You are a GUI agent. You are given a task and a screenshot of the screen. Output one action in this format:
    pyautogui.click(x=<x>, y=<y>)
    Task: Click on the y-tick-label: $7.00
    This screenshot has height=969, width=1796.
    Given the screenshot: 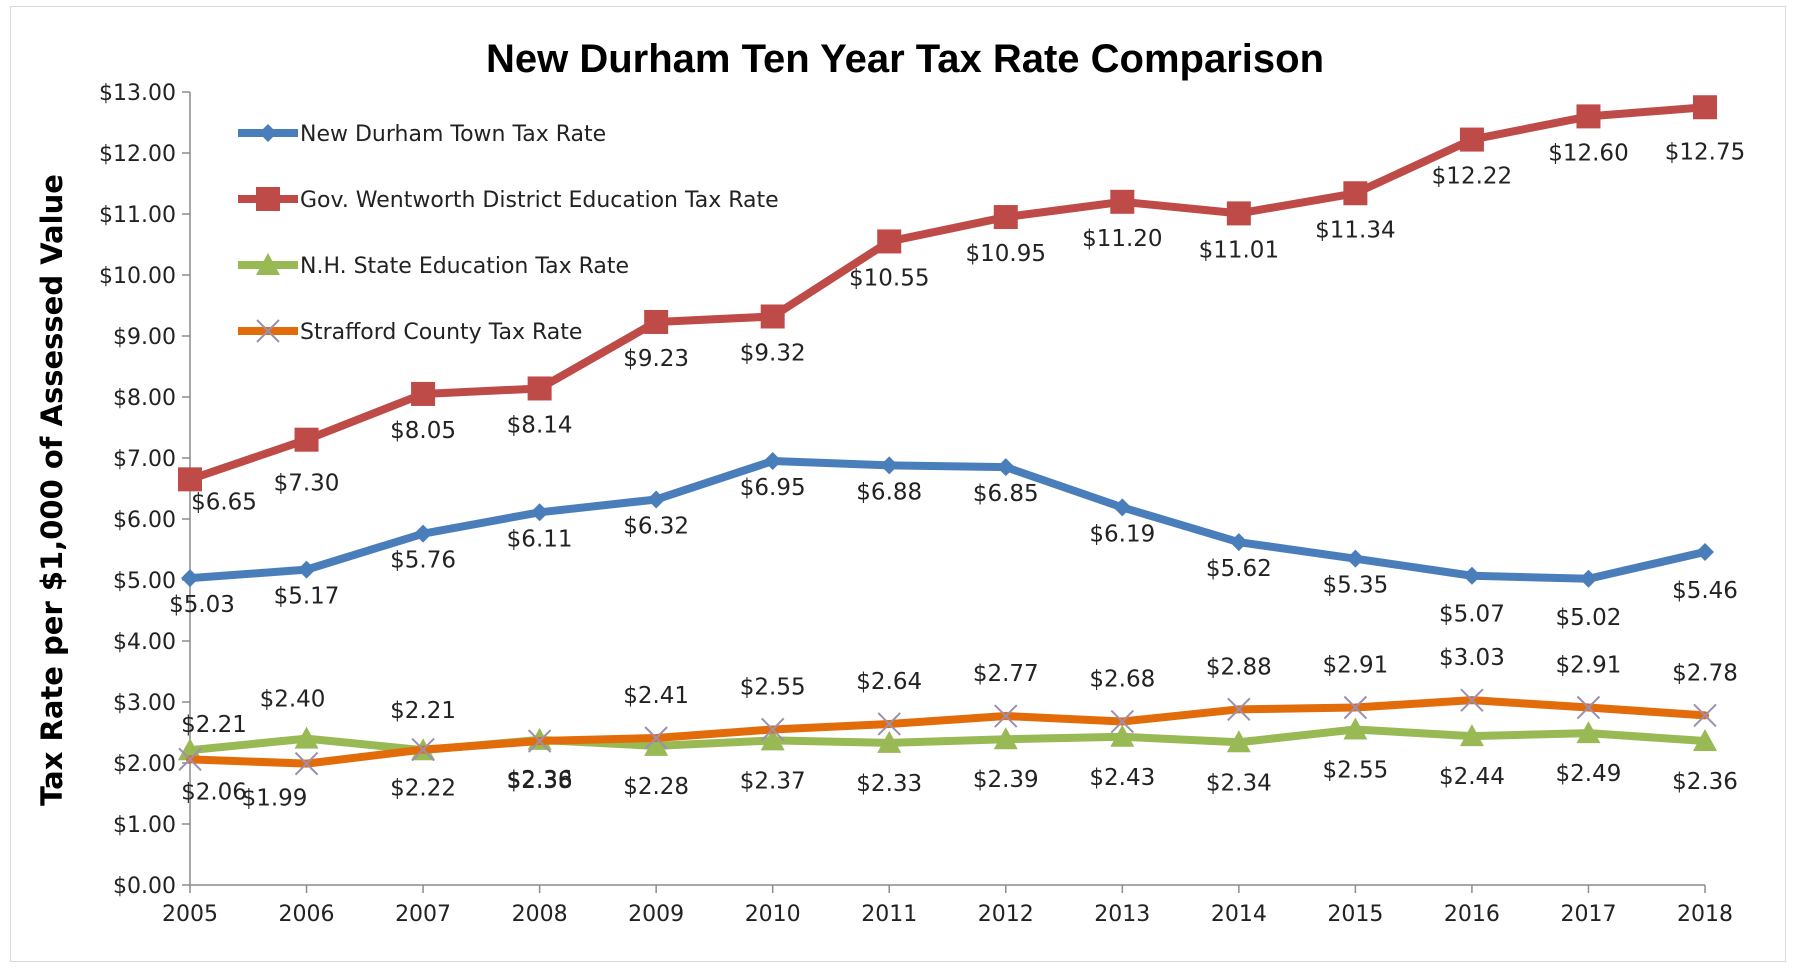 What is the action you would take?
    pyautogui.click(x=144, y=459)
    